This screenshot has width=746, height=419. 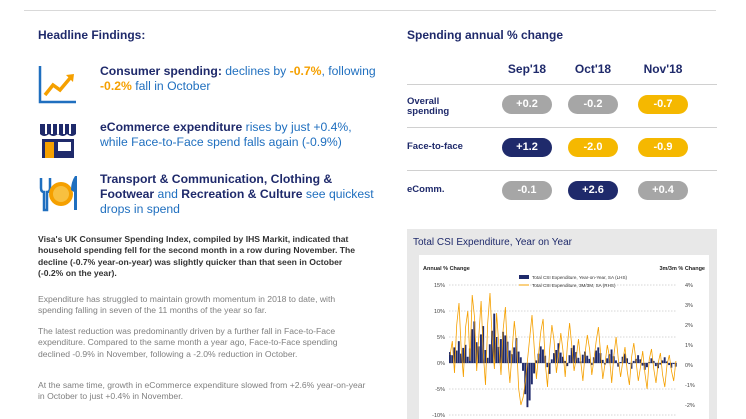 I want to click on table-row-face-to-face: Face-to-face +1.2 -2.0 -0.9, so click(x=562, y=146).